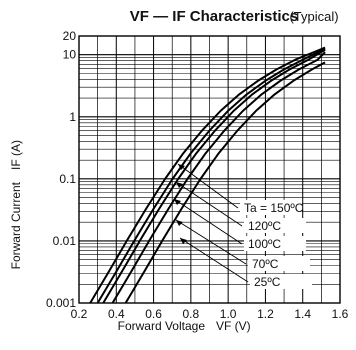 This screenshot has width=356, height=350. I want to click on series-label: 70ºC, so click(265, 264).